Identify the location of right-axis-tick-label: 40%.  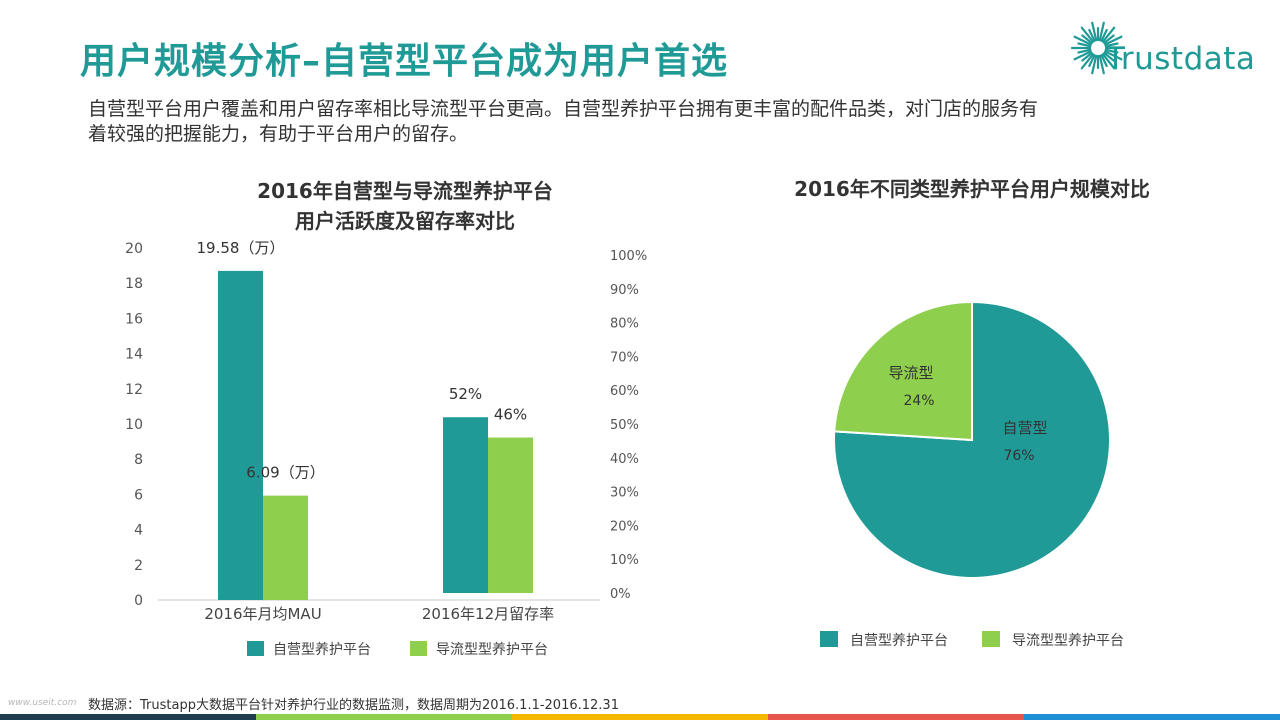
(624, 459).